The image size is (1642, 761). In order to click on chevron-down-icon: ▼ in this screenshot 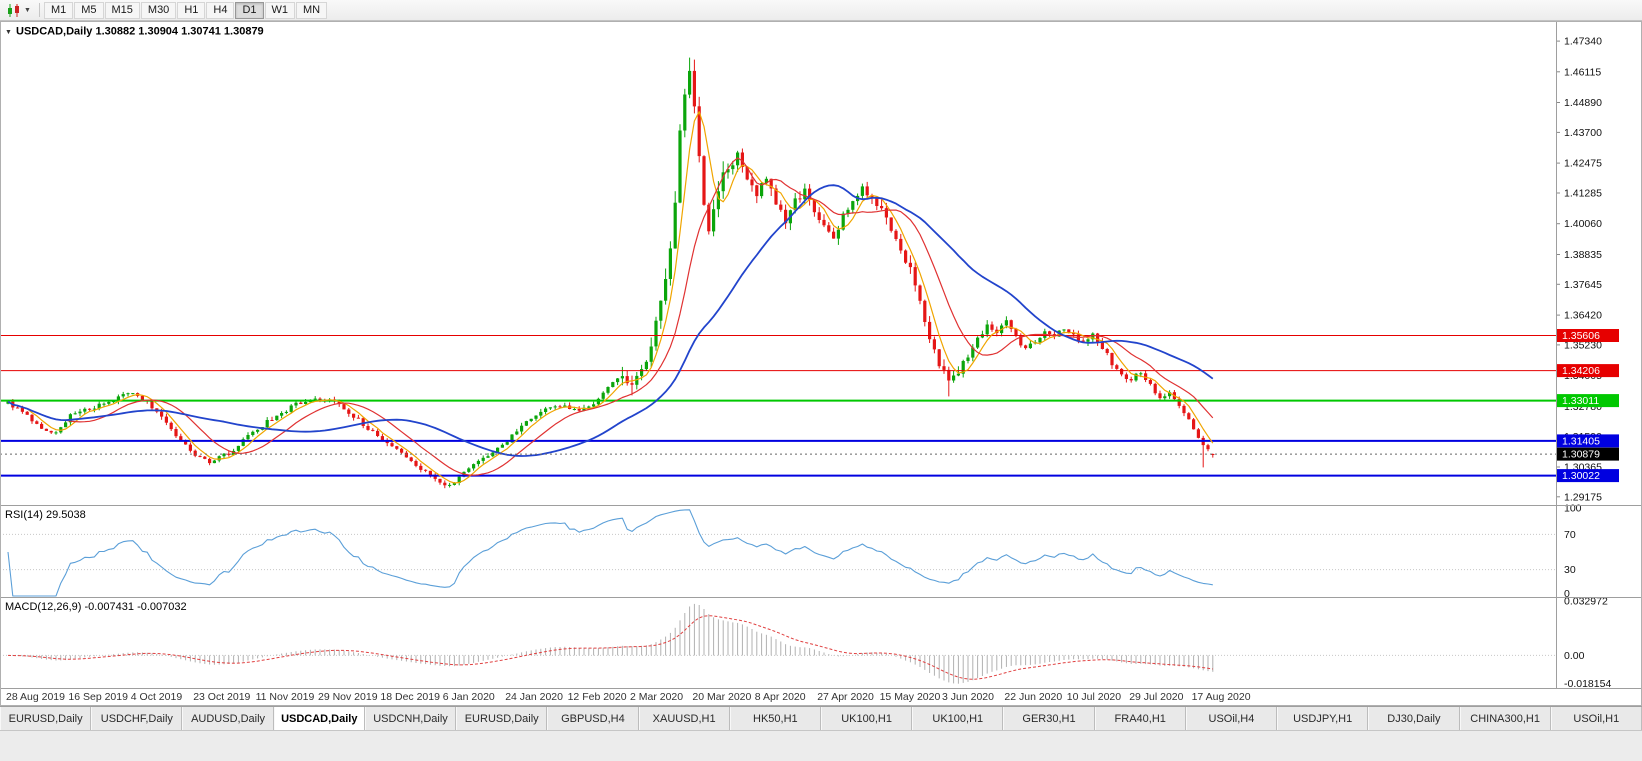, I will do `click(27, 10)`.